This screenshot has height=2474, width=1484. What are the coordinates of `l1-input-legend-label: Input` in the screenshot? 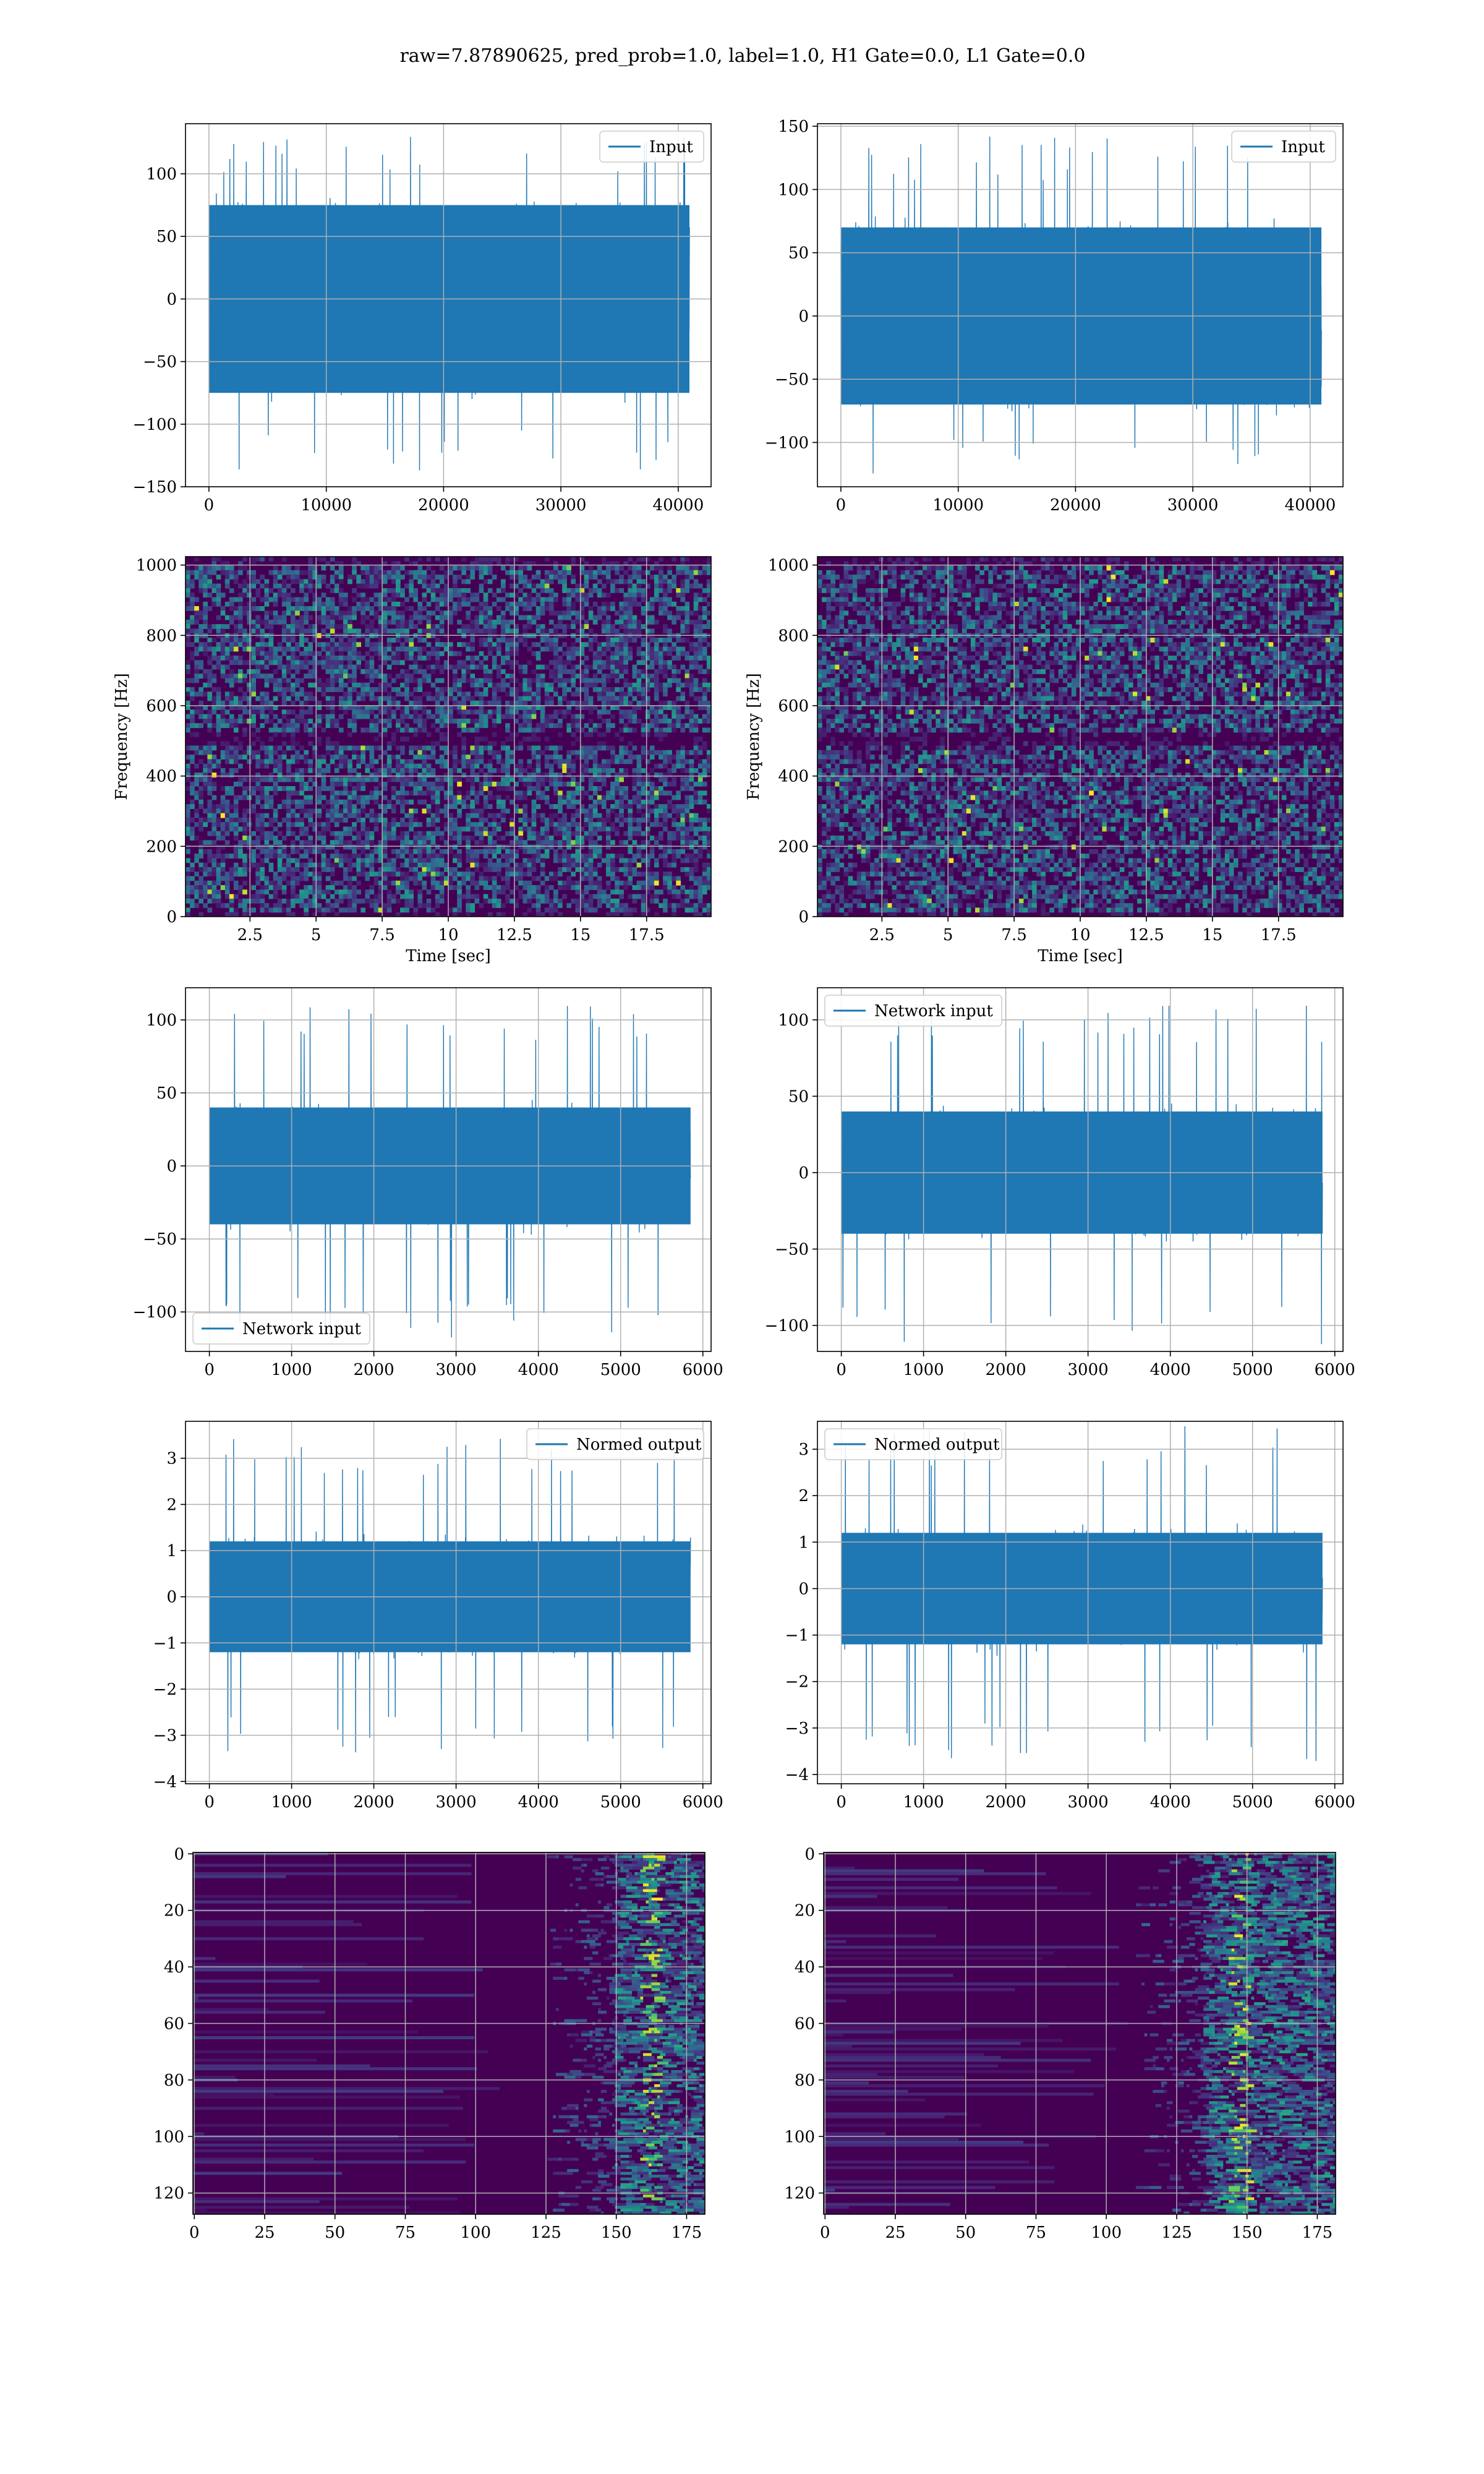 It's located at (1303, 147).